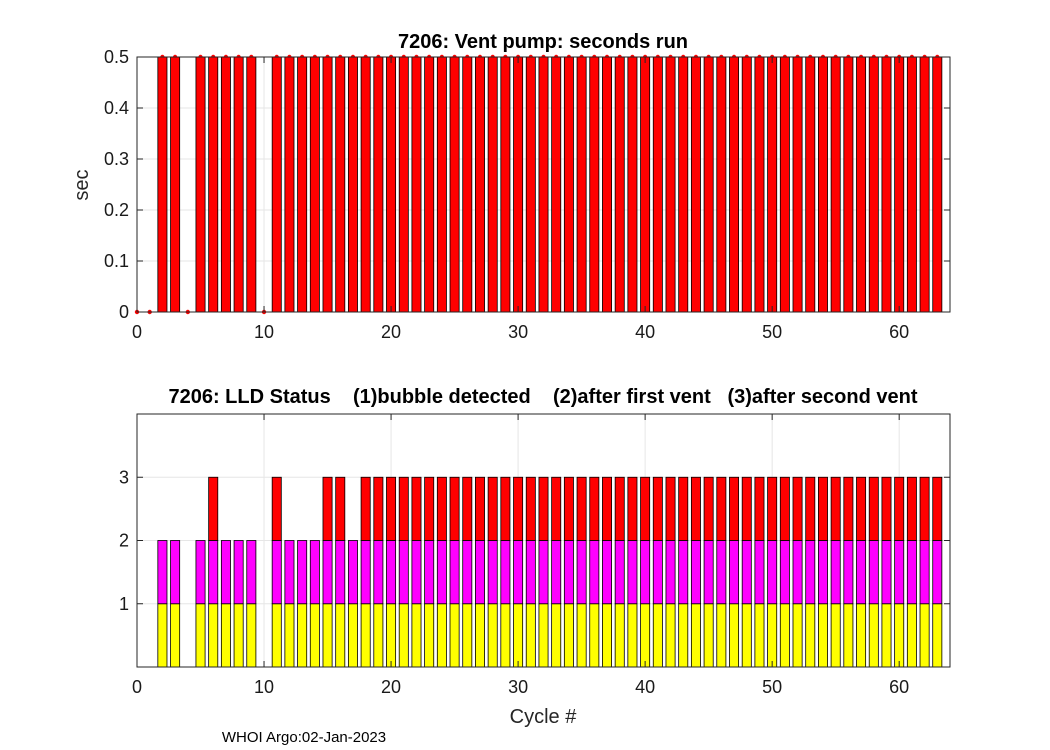  What do you see at coordinates (518, 687) in the screenshot?
I see `x-tick-label: 30` at bounding box center [518, 687].